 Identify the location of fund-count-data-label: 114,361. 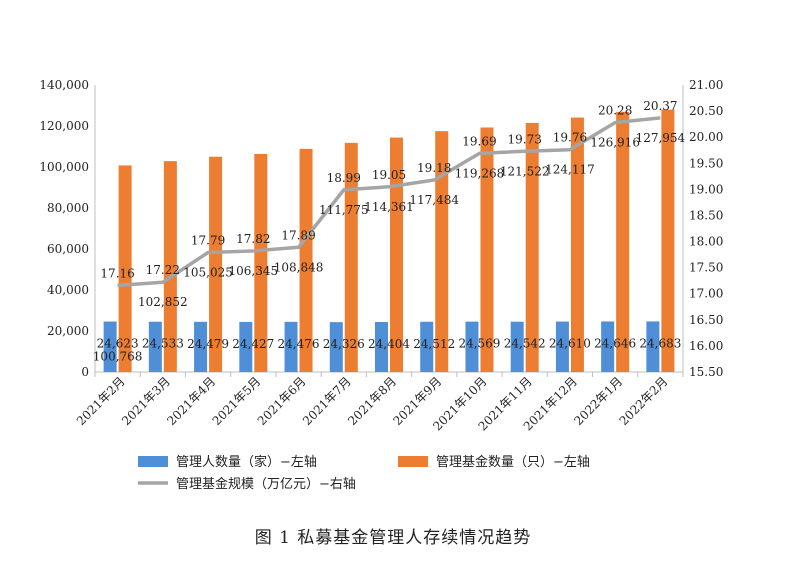
(389, 207).